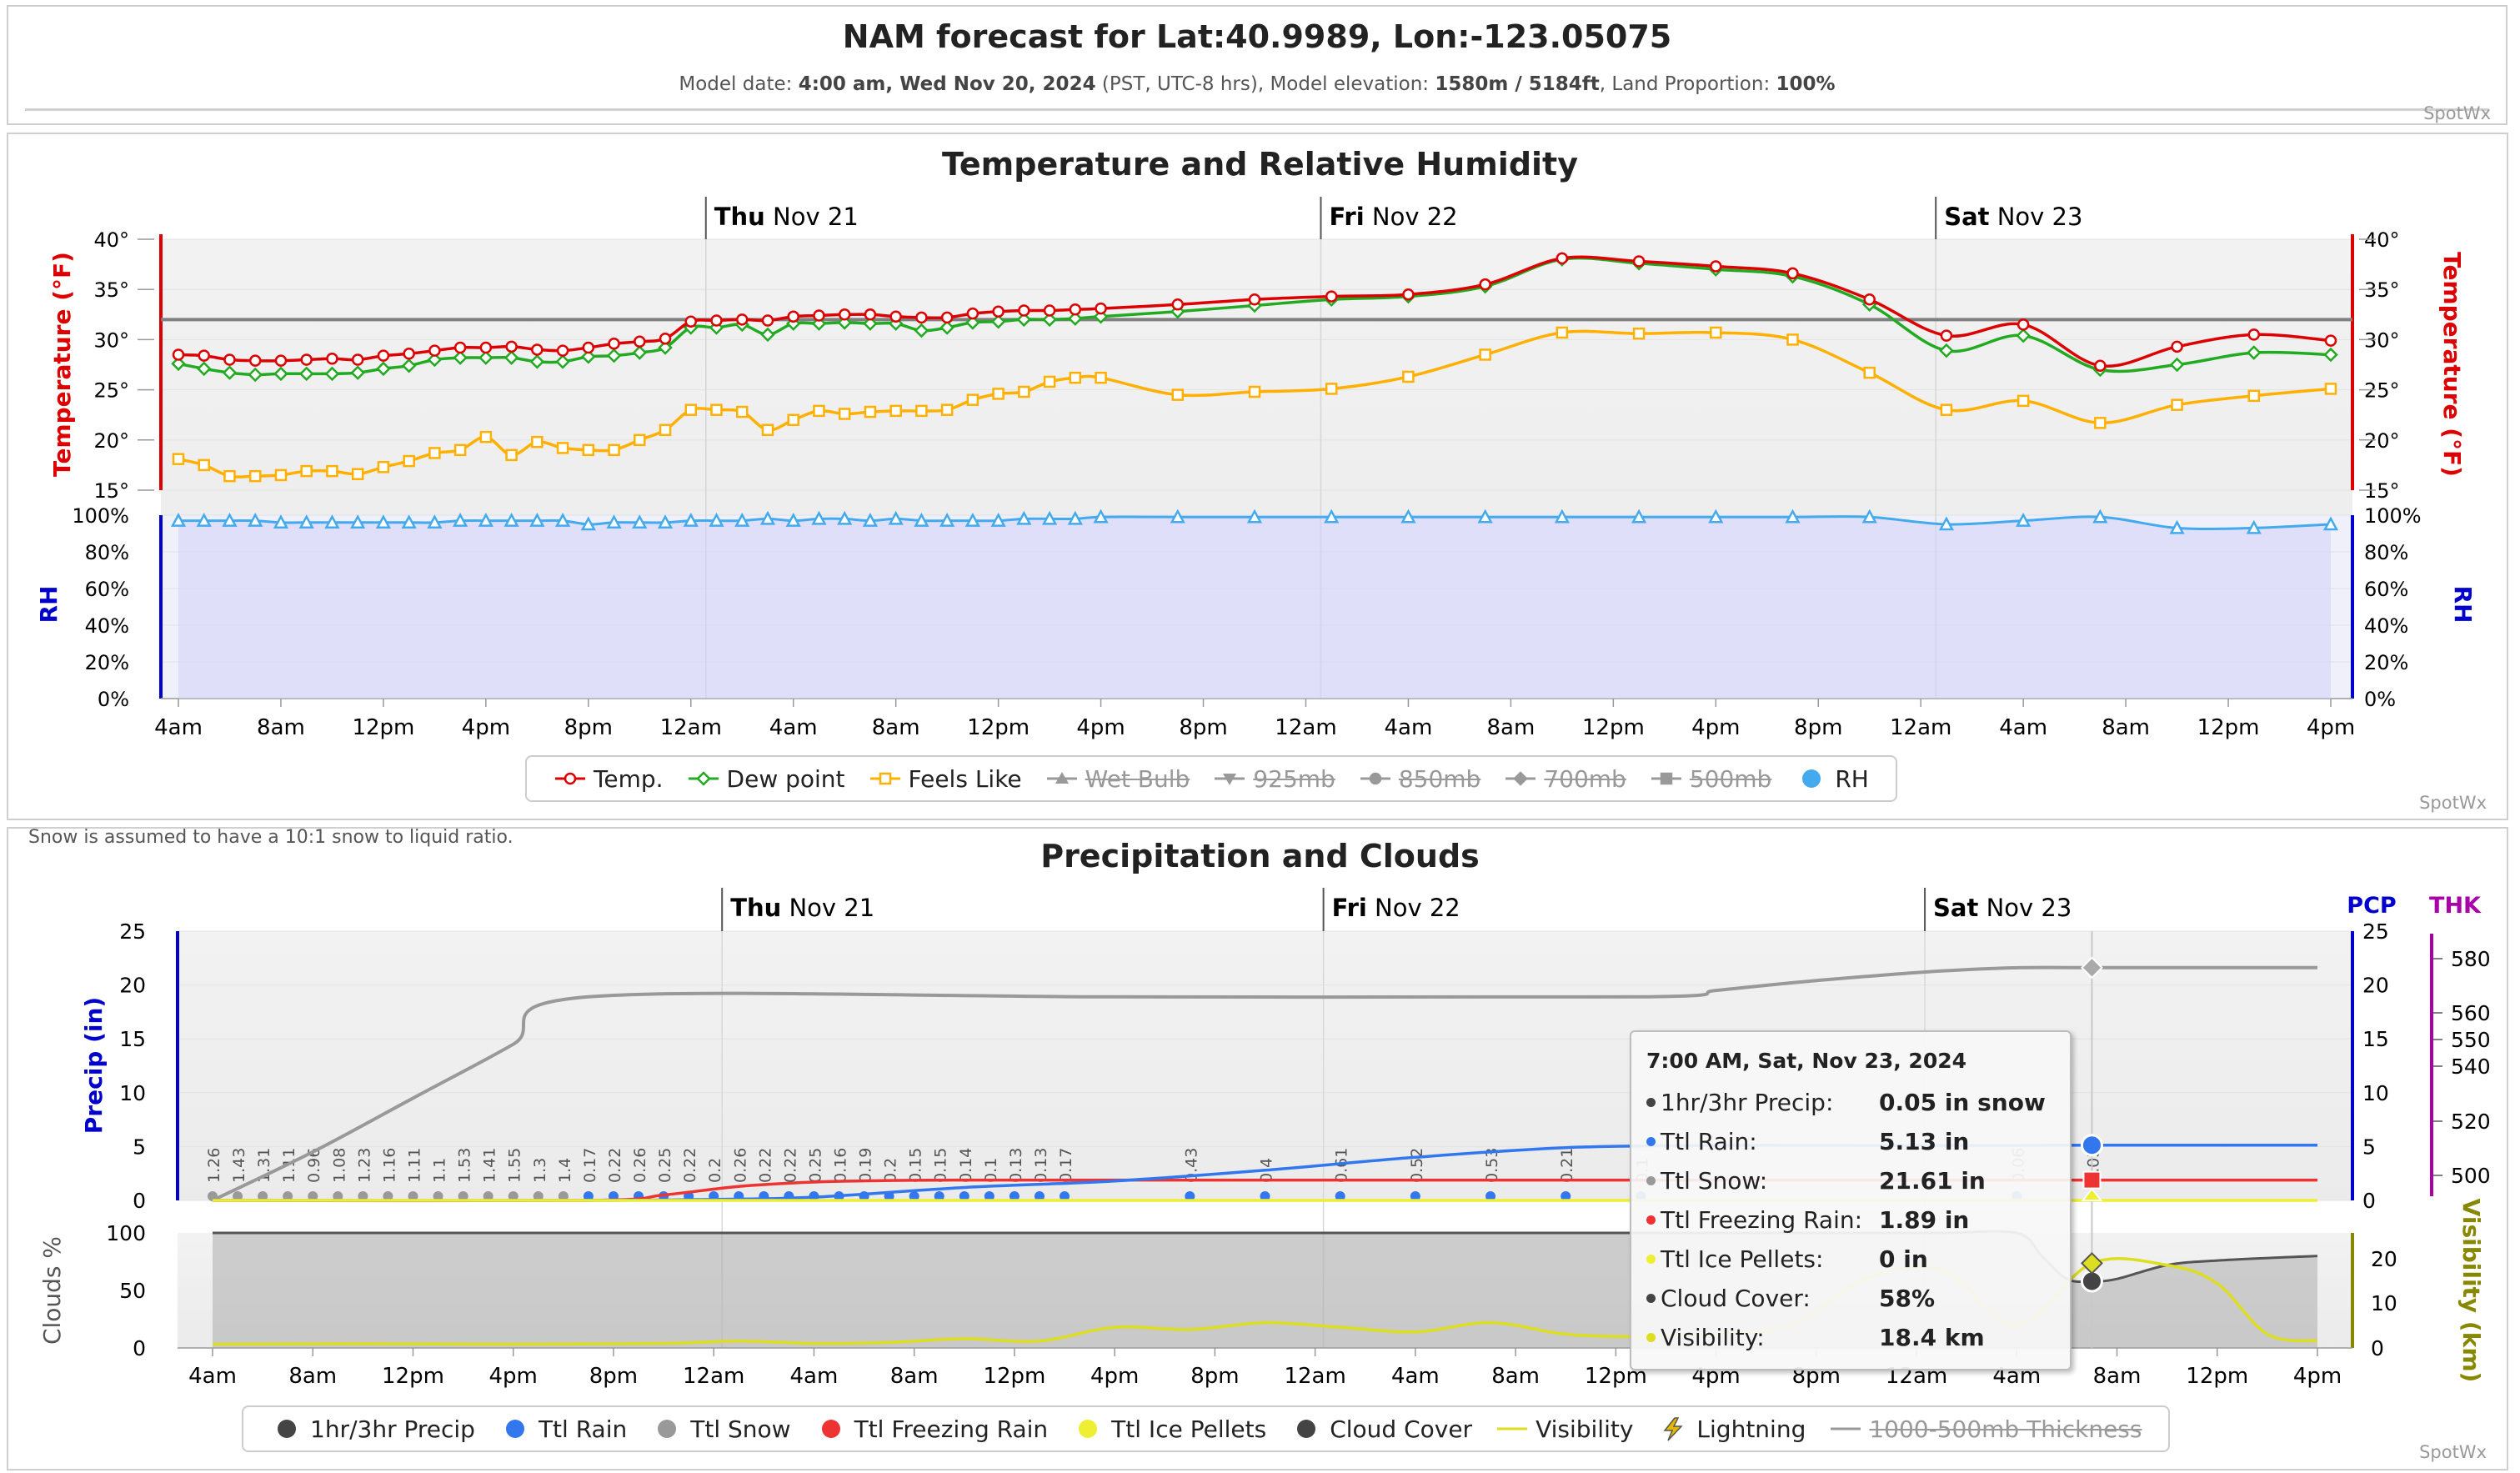  What do you see at coordinates (1858, 1337) in the screenshot?
I see `tooltip-row: Visibility: 18.4 km` at bounding box center [1858, 1337].